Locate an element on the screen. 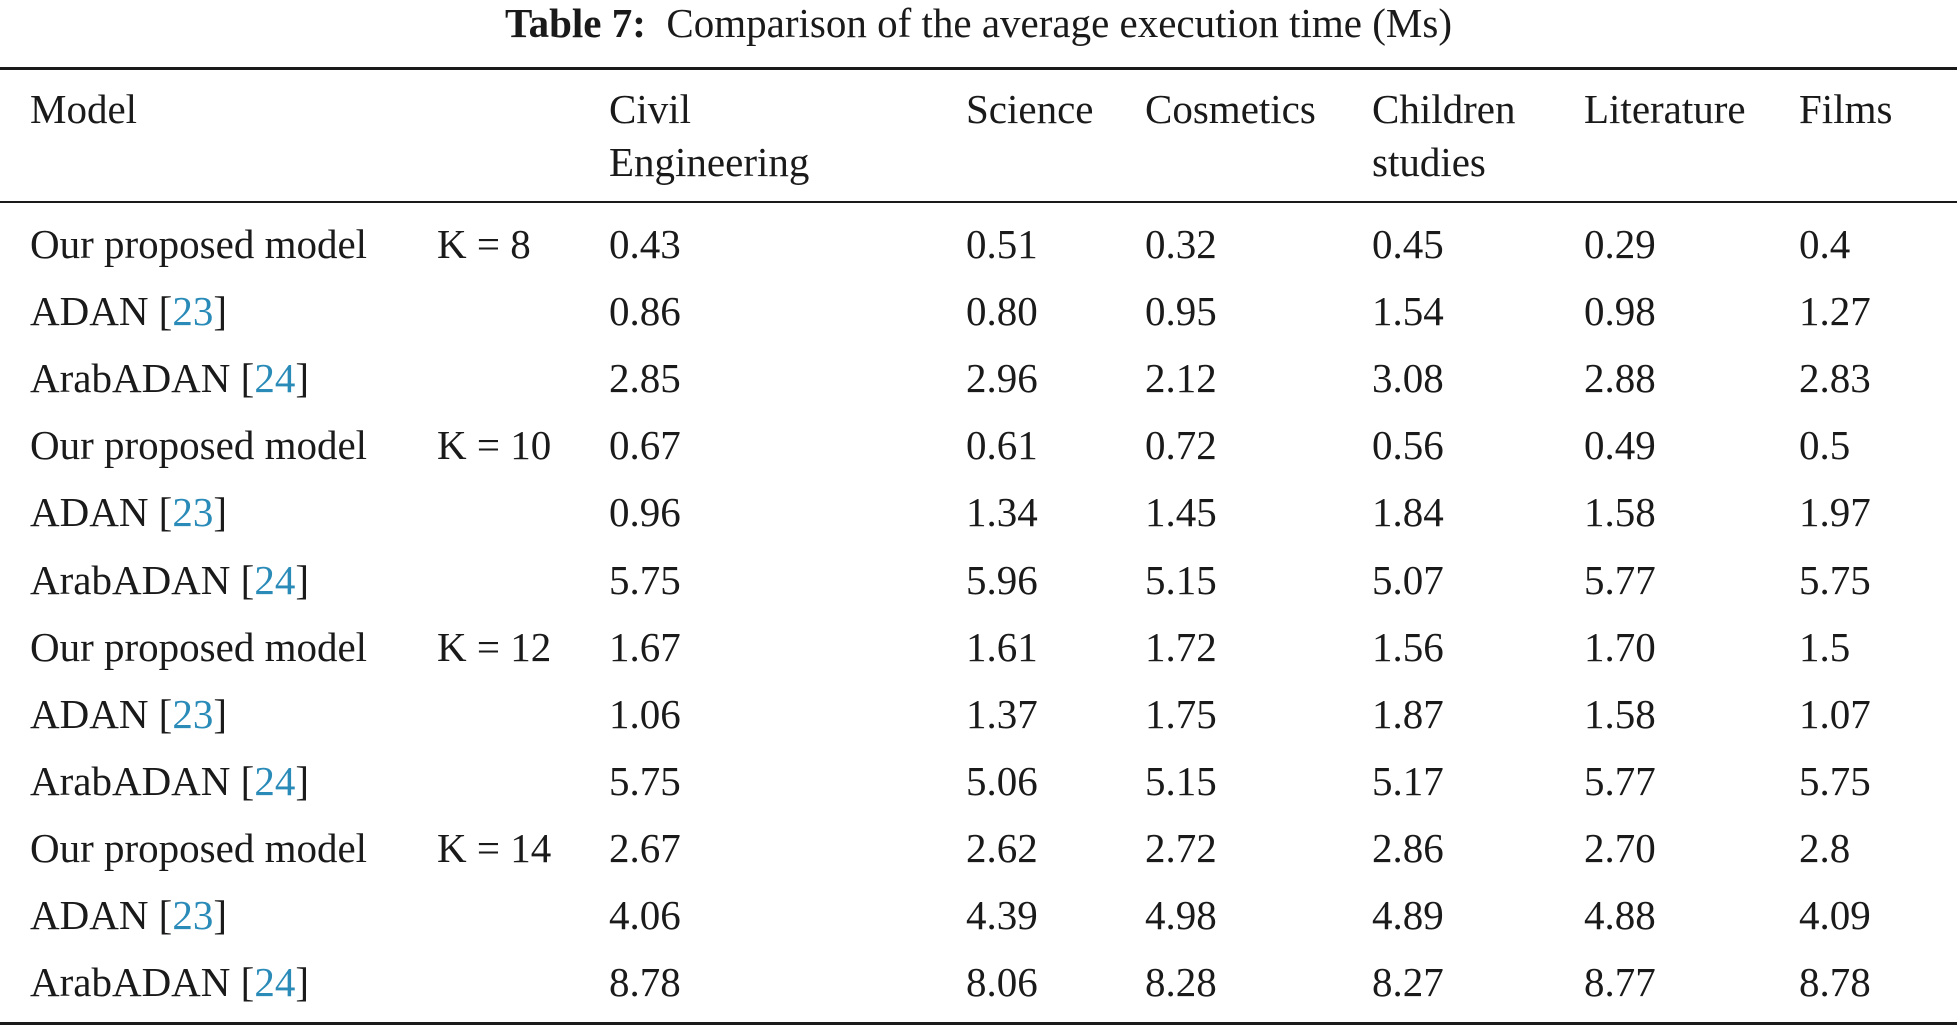  cell-science: 1.37 is located at coordinates (1002, 714).